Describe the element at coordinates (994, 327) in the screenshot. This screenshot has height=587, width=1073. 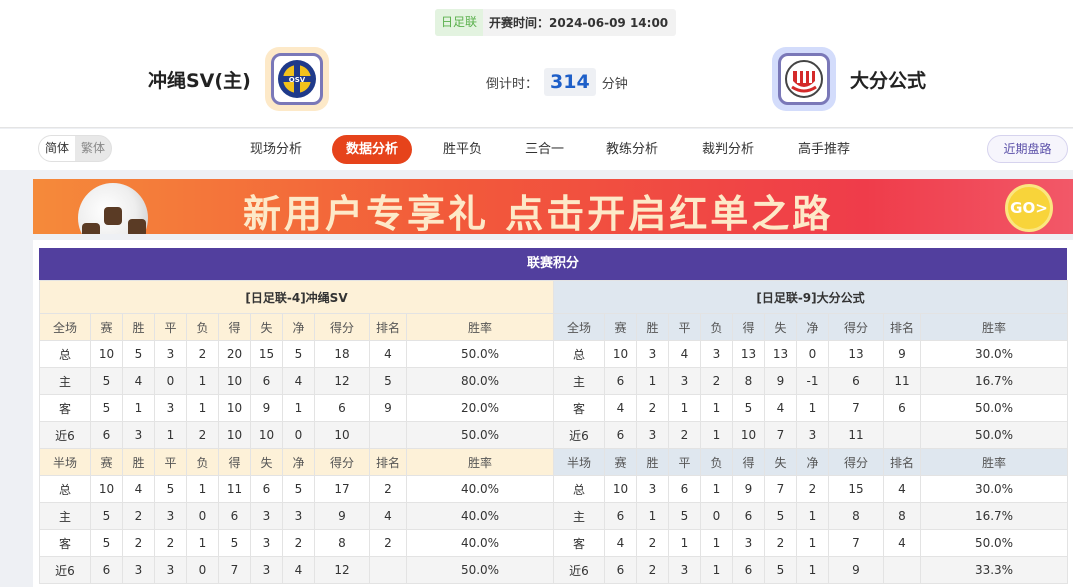
I see `column-header: 胜率` at that location.